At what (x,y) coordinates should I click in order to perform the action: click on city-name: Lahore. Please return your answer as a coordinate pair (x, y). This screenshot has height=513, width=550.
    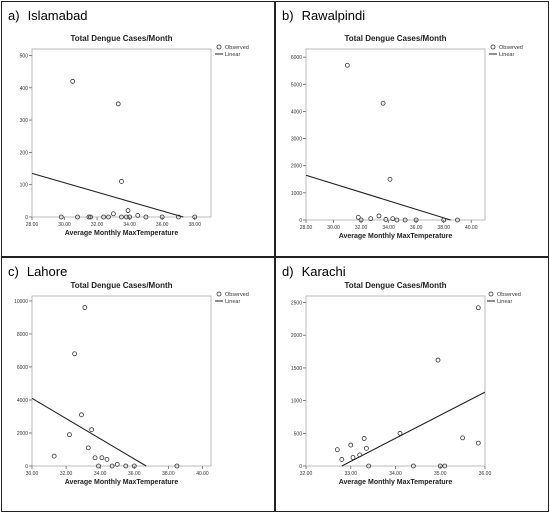
    Looking at the image, I should click on (47, 271).